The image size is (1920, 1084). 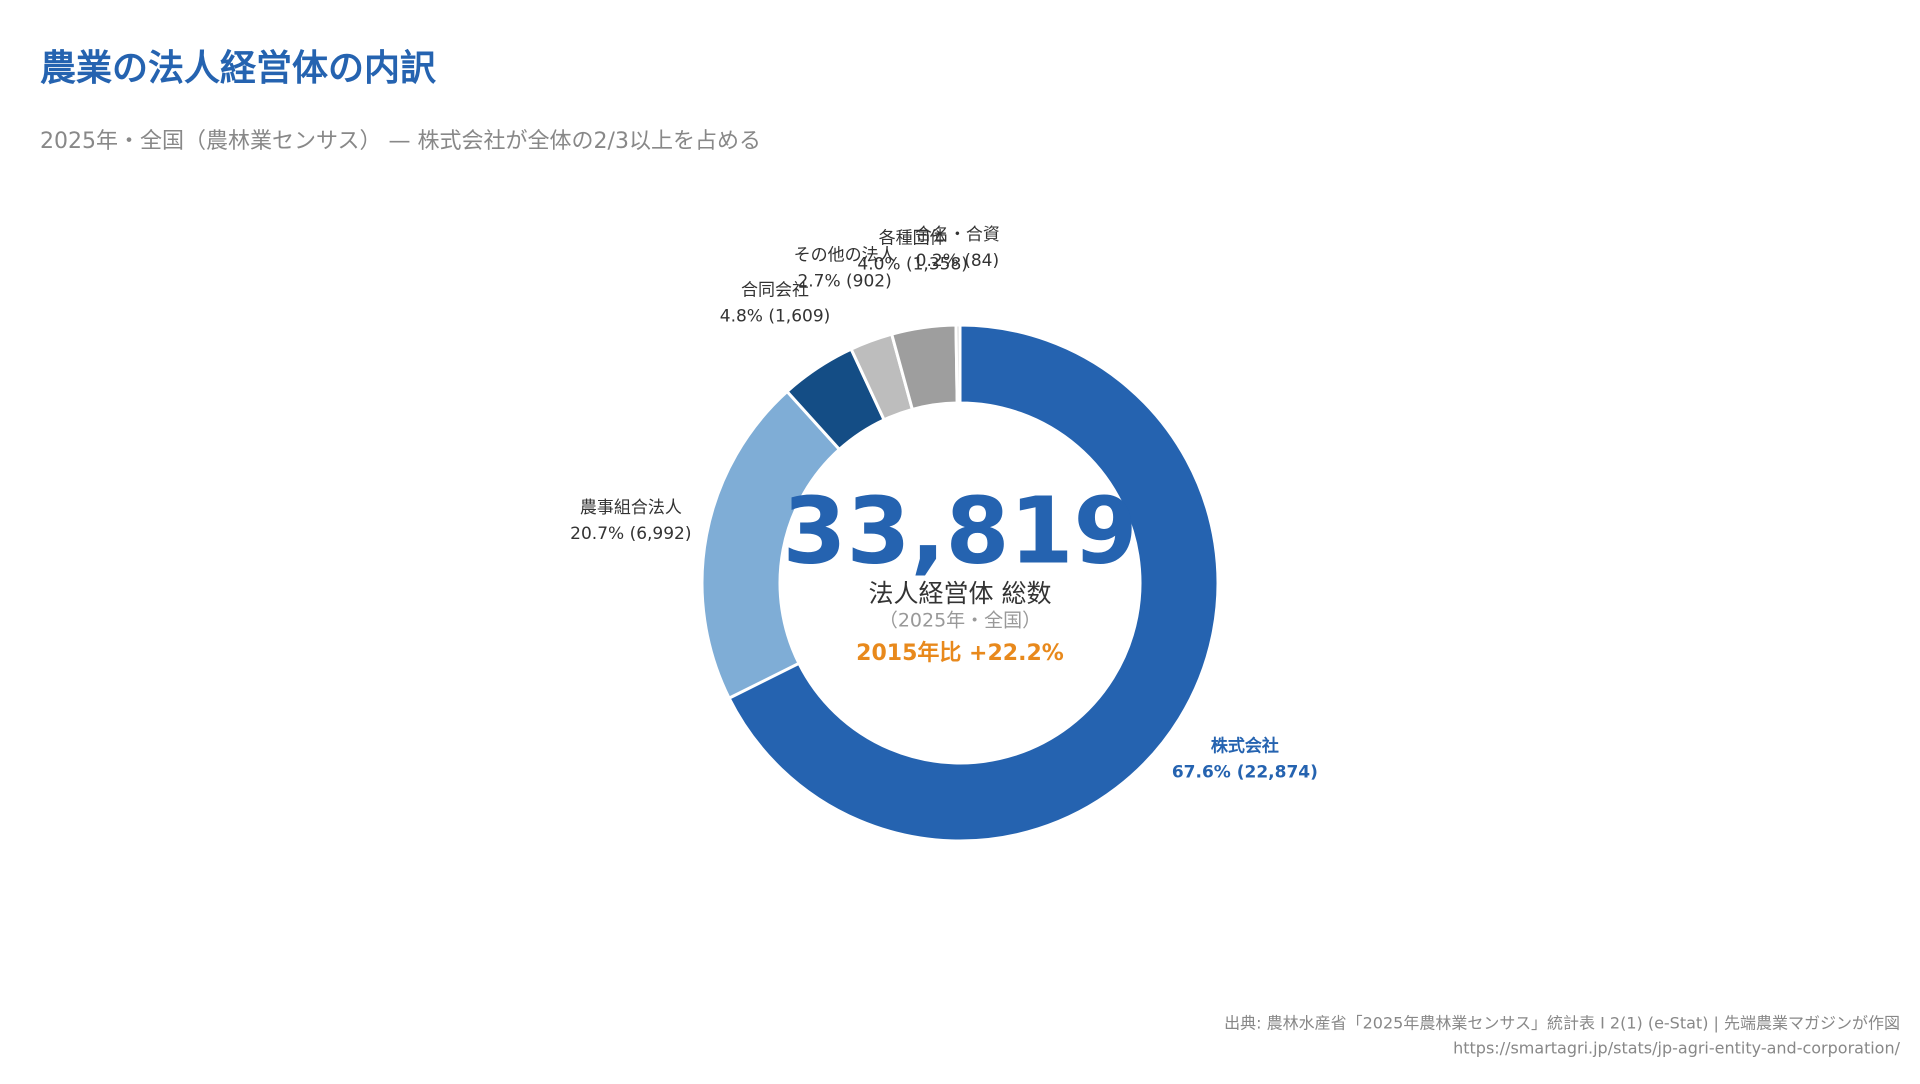 I want to click on value-label: 20.7% (6,992), so click(x=630, y=534).